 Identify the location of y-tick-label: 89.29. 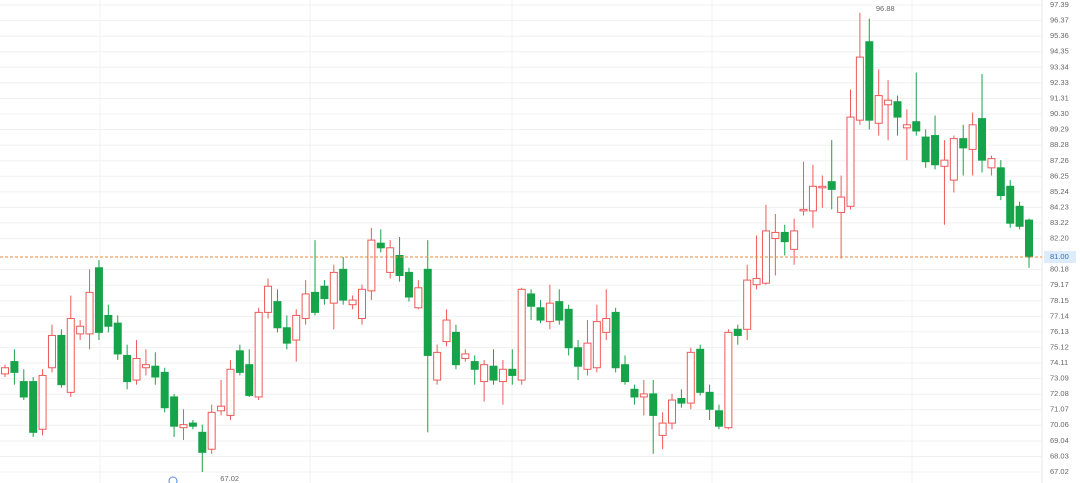
(1059, 129).